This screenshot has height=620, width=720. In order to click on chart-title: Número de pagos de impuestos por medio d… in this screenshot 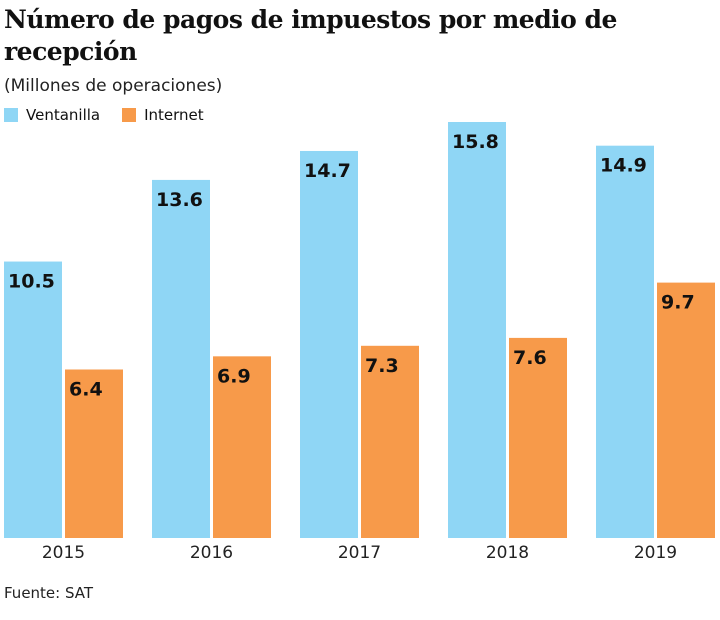, I will do `click(310, 35)`.